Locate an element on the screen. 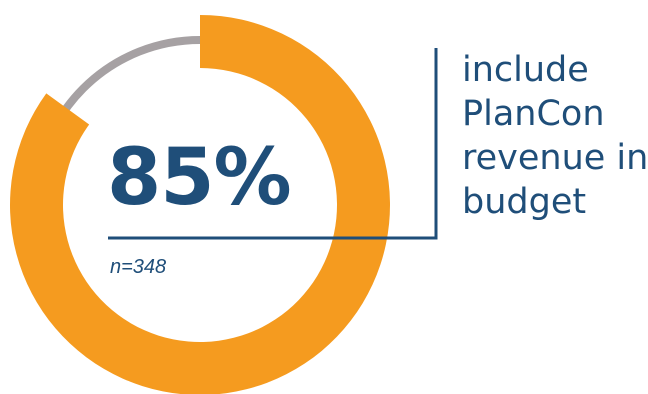 The width and height of the screenshot is (648, 394). caption-line: budget is located at coordinates (524, 202).